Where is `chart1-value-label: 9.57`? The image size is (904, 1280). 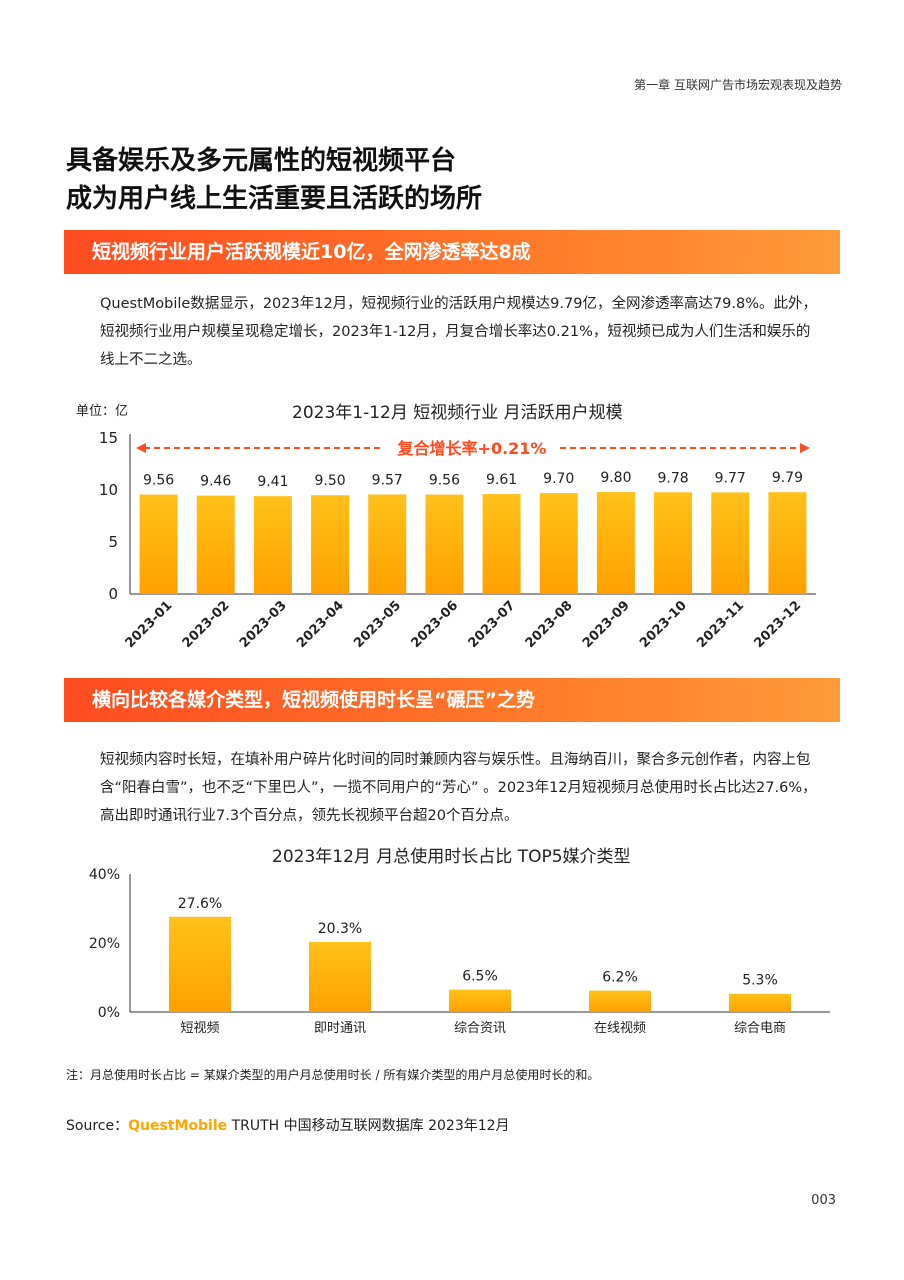
chart1-value-label: 9.57 is located at coordinates (387, 480).